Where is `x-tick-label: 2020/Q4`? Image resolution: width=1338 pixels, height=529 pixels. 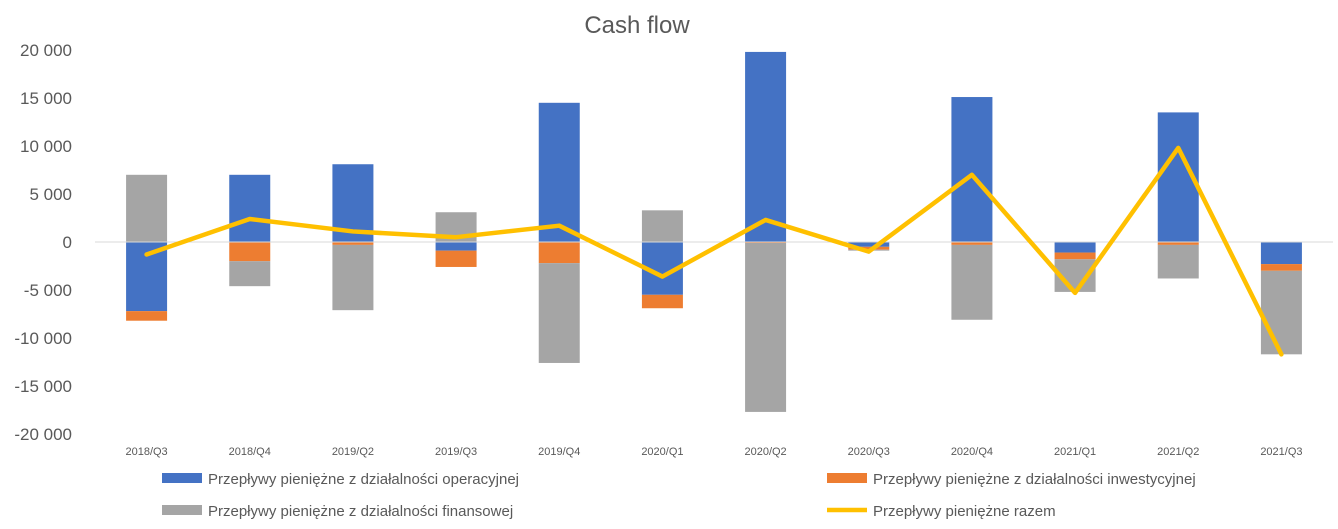 x-tick-label: 2020/Q4 is located at coordinates (972, 452).